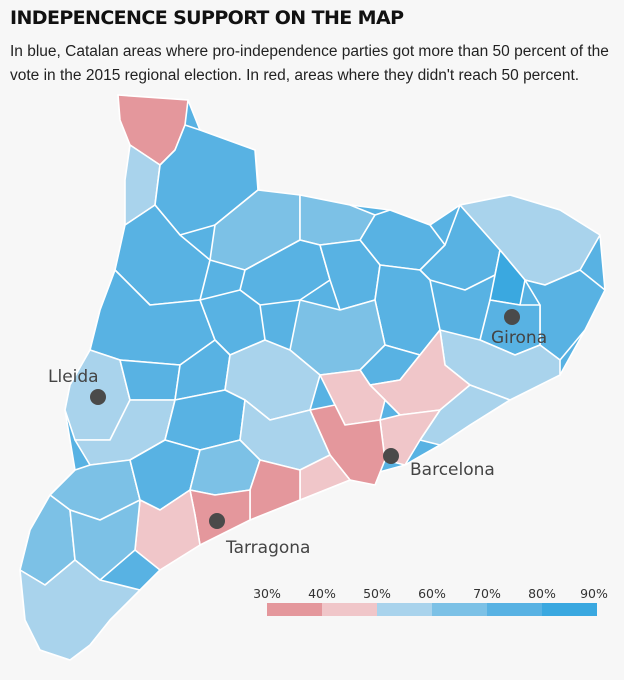 Image resolution: width=624 pixels, height=680 pixels. I want to click on legend-tick-80: 80%, so click(542, 593).